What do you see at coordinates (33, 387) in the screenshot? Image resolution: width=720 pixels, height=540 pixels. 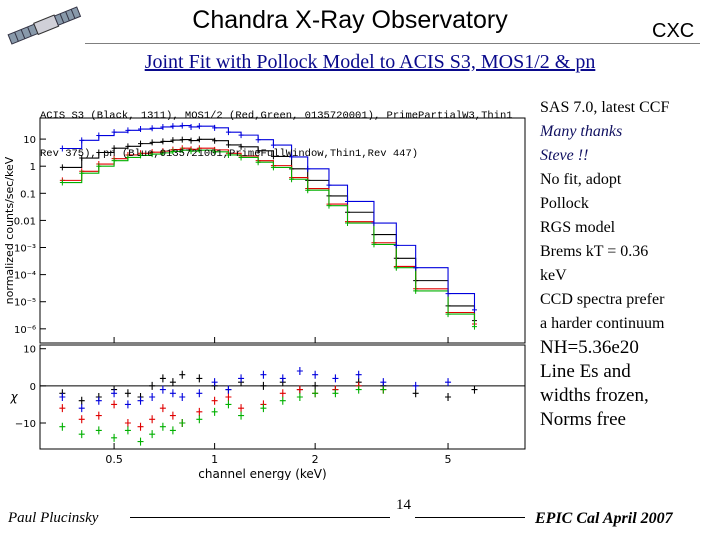 I see `y-tick-label: 0` at bounding box center [33, 387].